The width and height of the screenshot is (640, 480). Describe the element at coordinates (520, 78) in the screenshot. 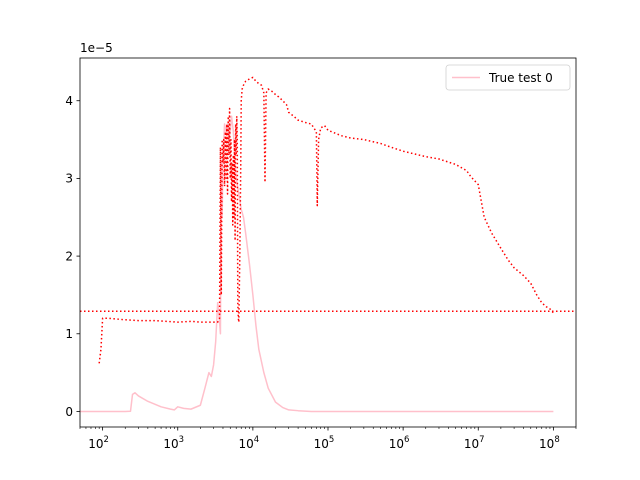

I see `legend-label-true-test-0: True test 0` at that location.